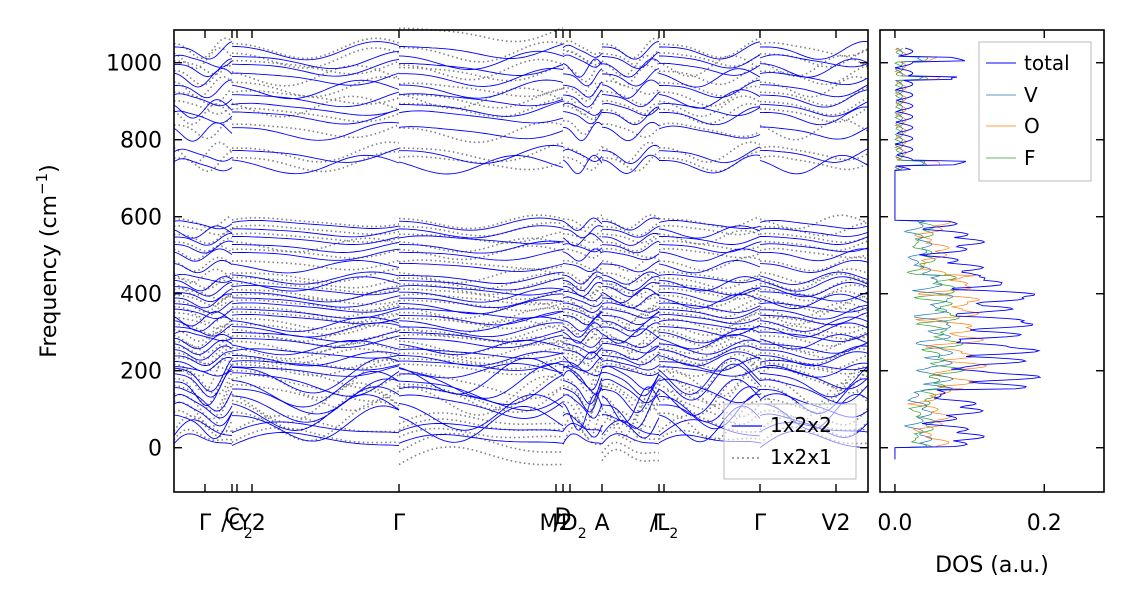  Describe the element at coordinates (134, 64) in the screenshot. I see `band-y-tick-label: 1000` at that location.